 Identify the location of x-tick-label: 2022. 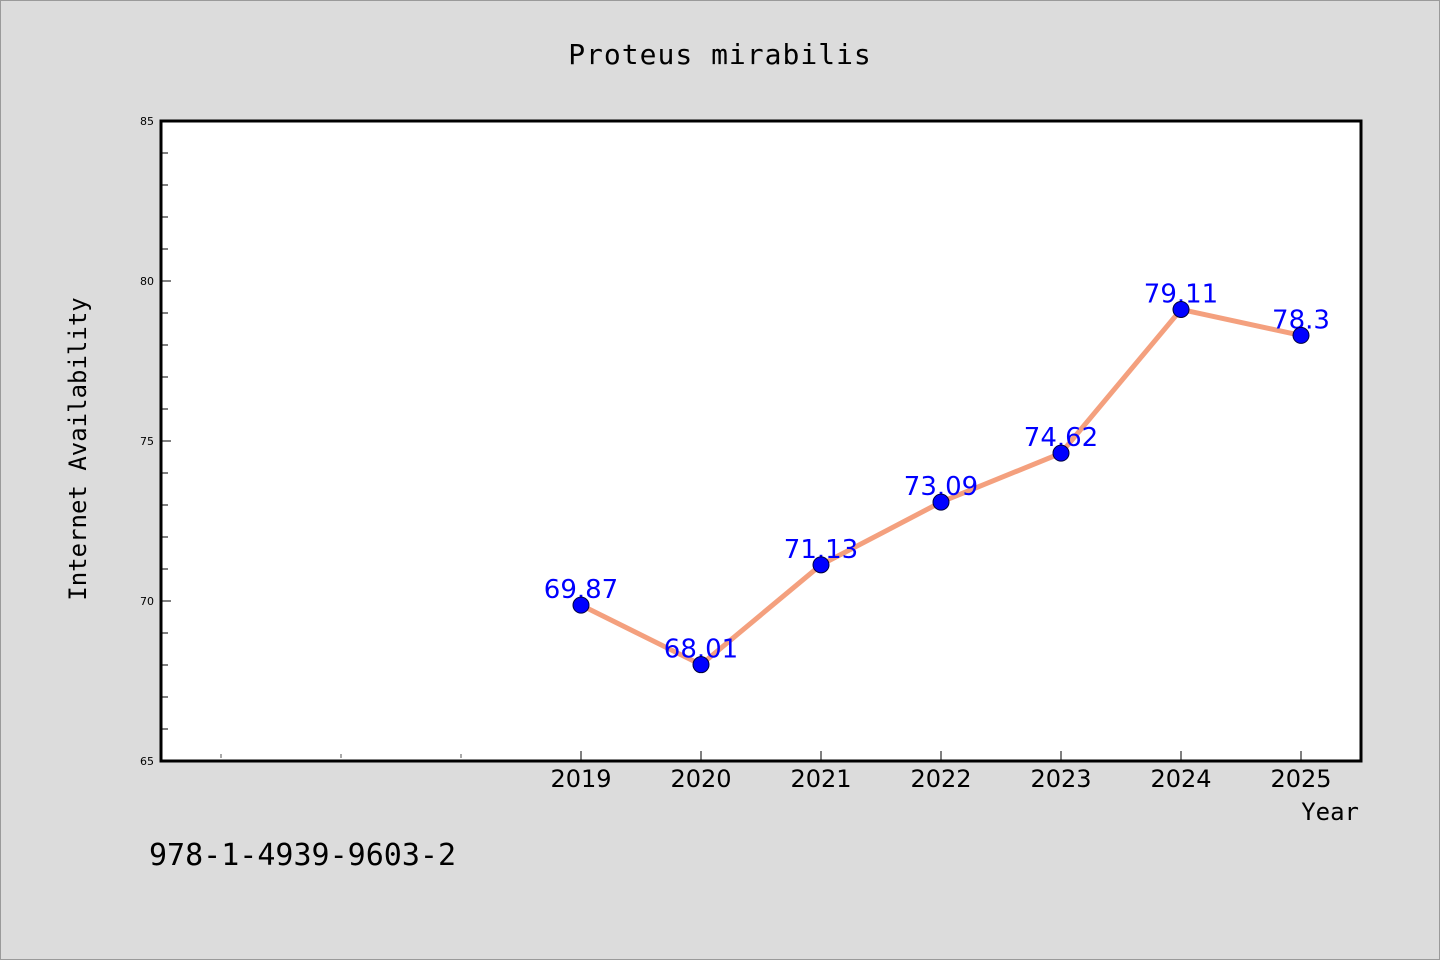
(940, 779).